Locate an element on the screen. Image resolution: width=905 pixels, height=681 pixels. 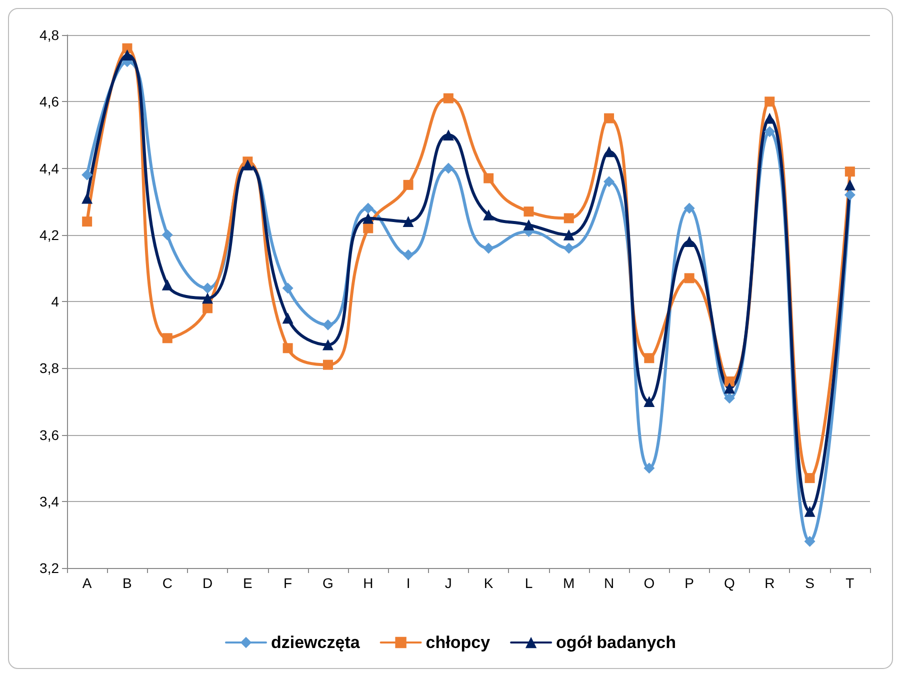
x-tick-label: D is located at coordinates (207, 583).